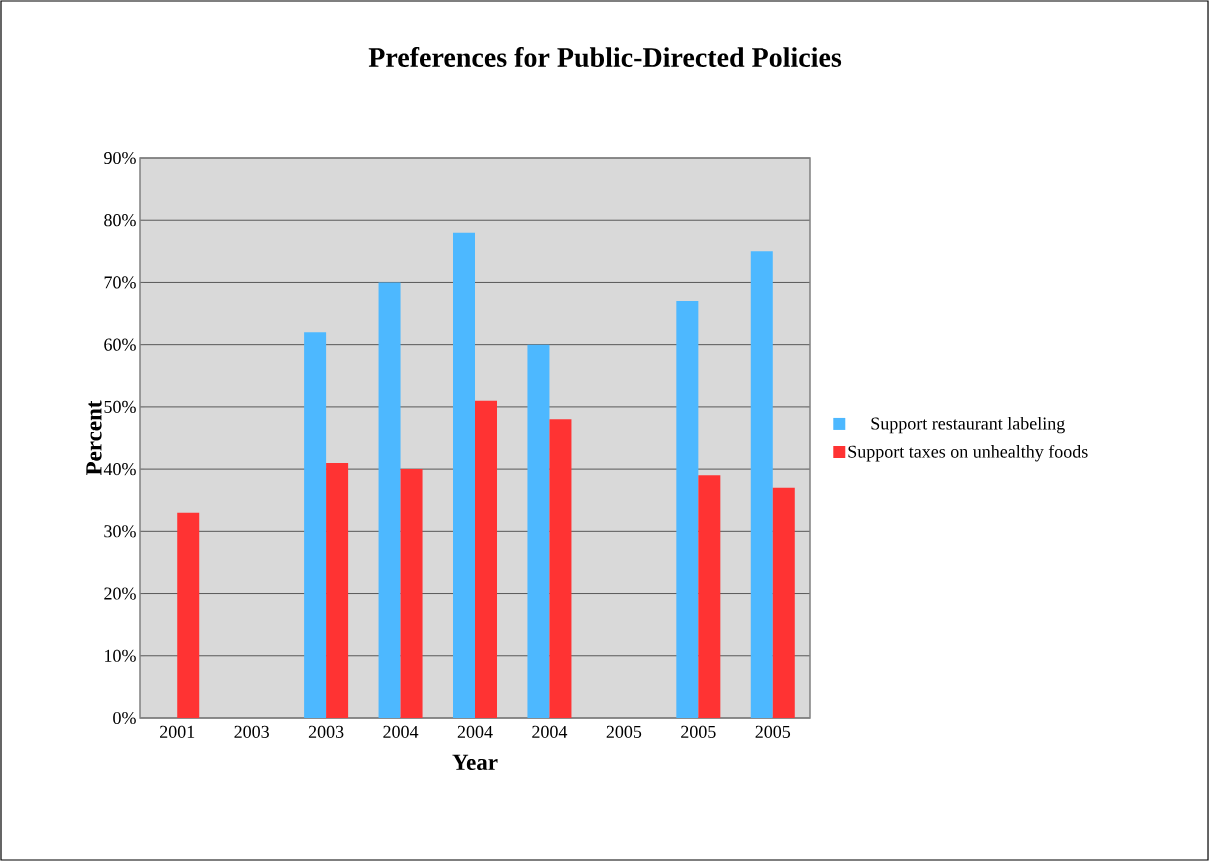 This screenshot has height=861, width=1209. What do you see at coordinates (120, 406) in the screenshot?
I see `y-tick-label: 50%` at bounding box center [120, 406].